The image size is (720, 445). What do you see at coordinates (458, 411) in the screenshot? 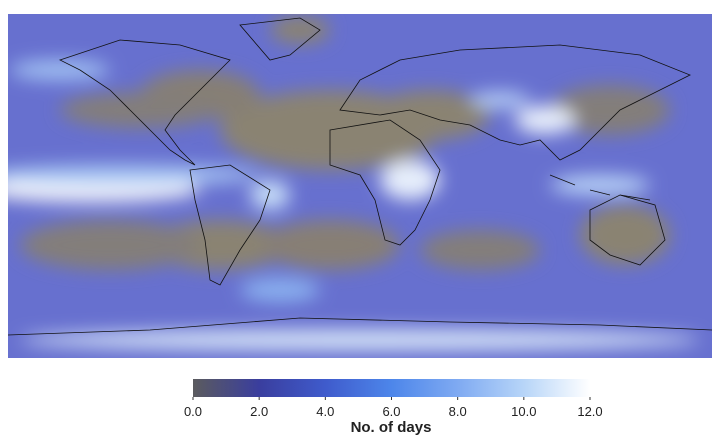
I see `colorbar-tick-label: 8.0` at bounding box center [458, 411].